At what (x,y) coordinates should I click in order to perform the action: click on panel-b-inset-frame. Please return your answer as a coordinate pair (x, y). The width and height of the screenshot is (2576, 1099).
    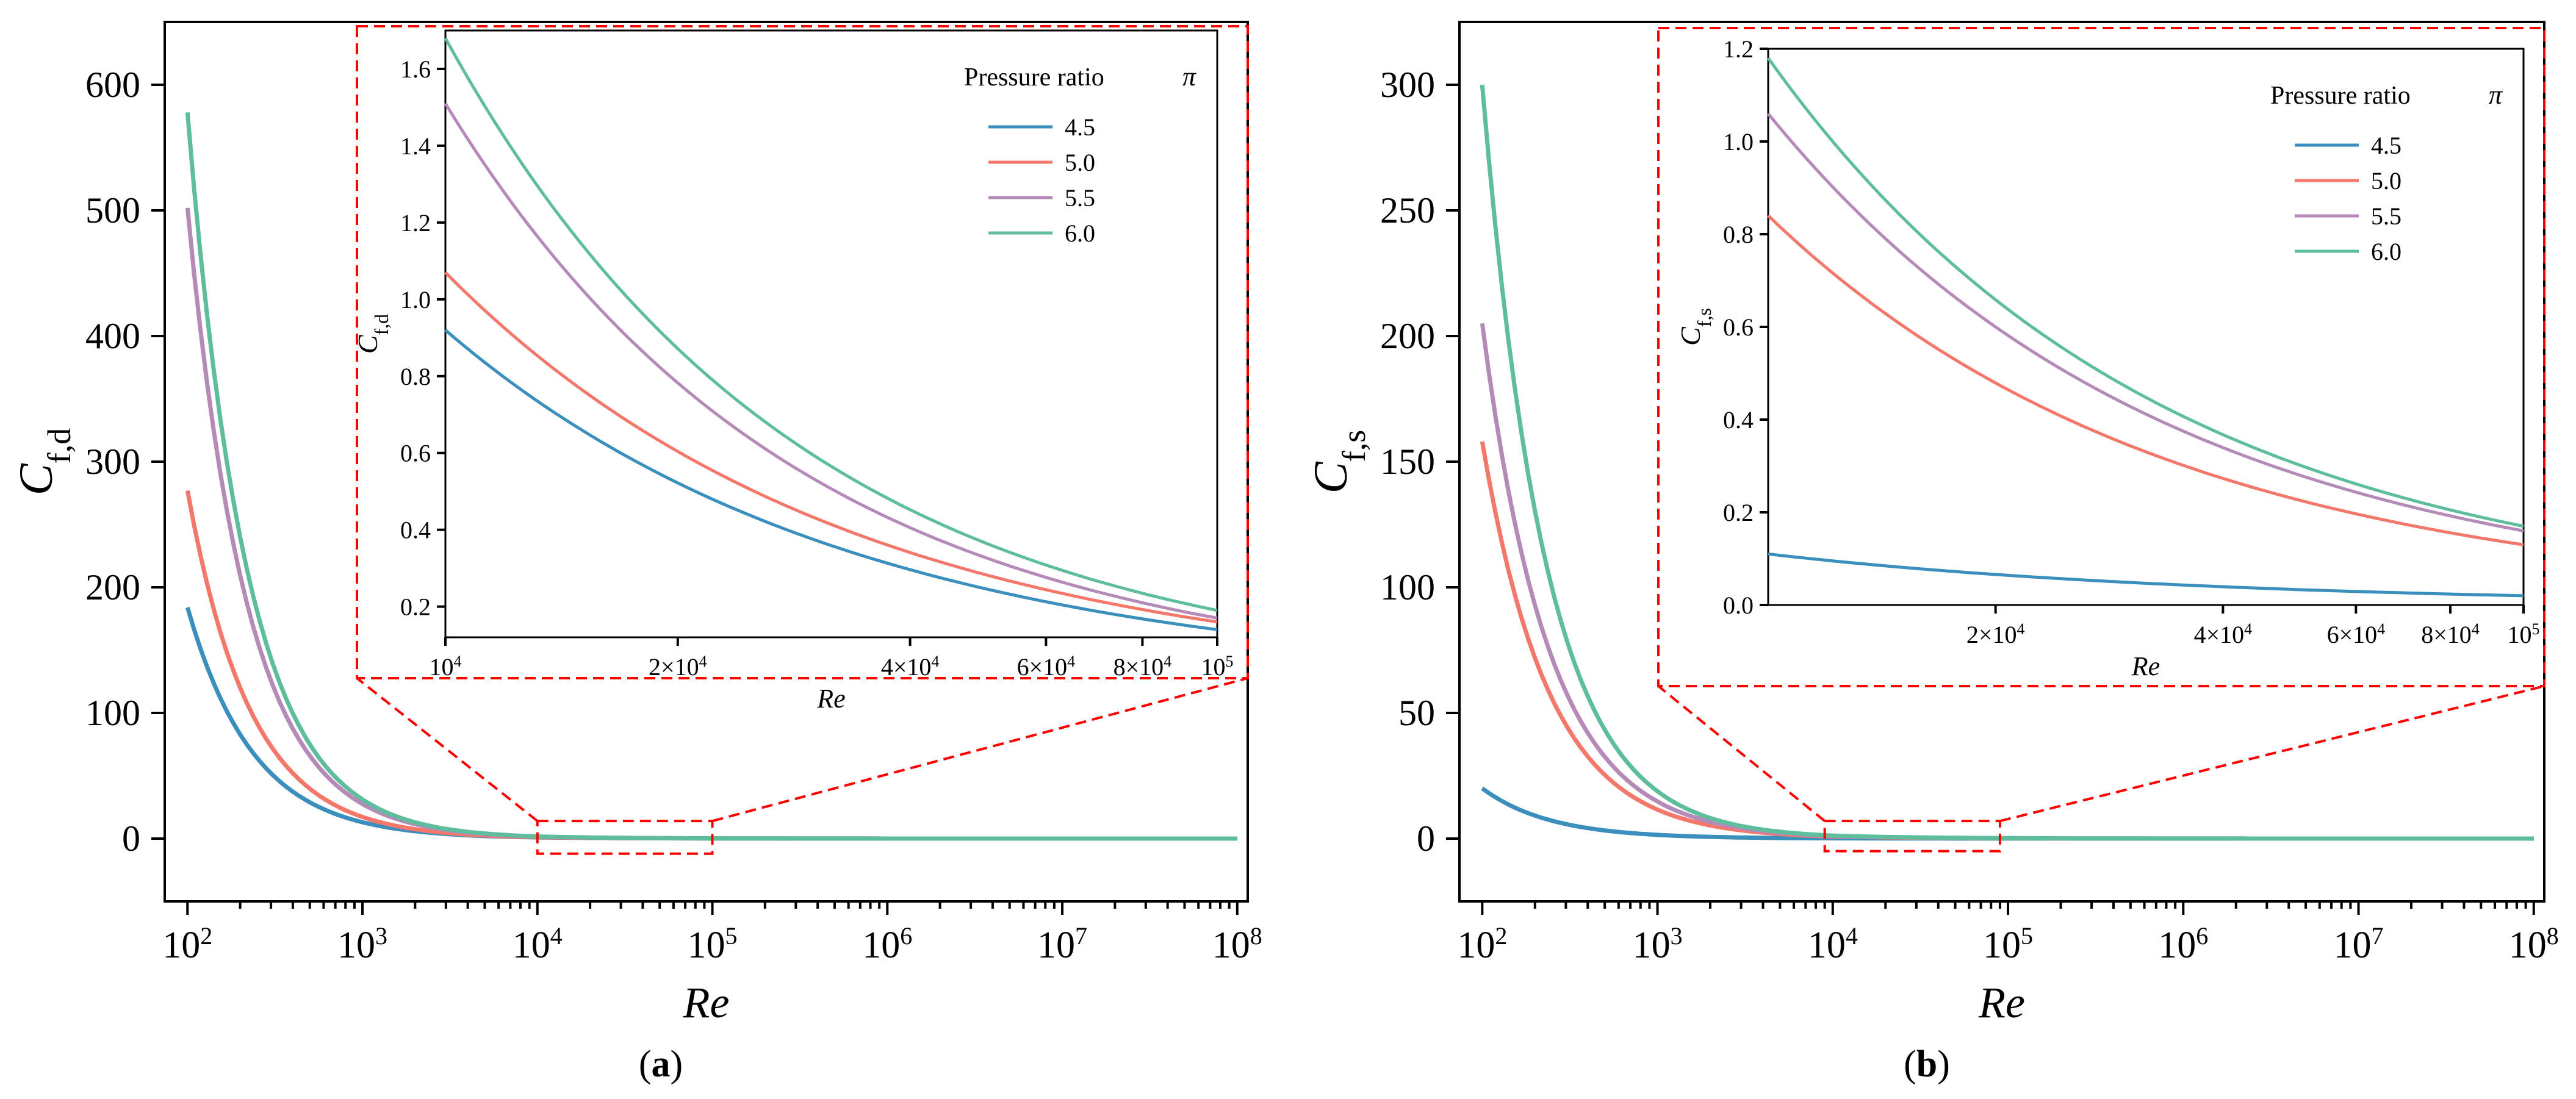
    Looking at the image, I should click on (2146, 327).